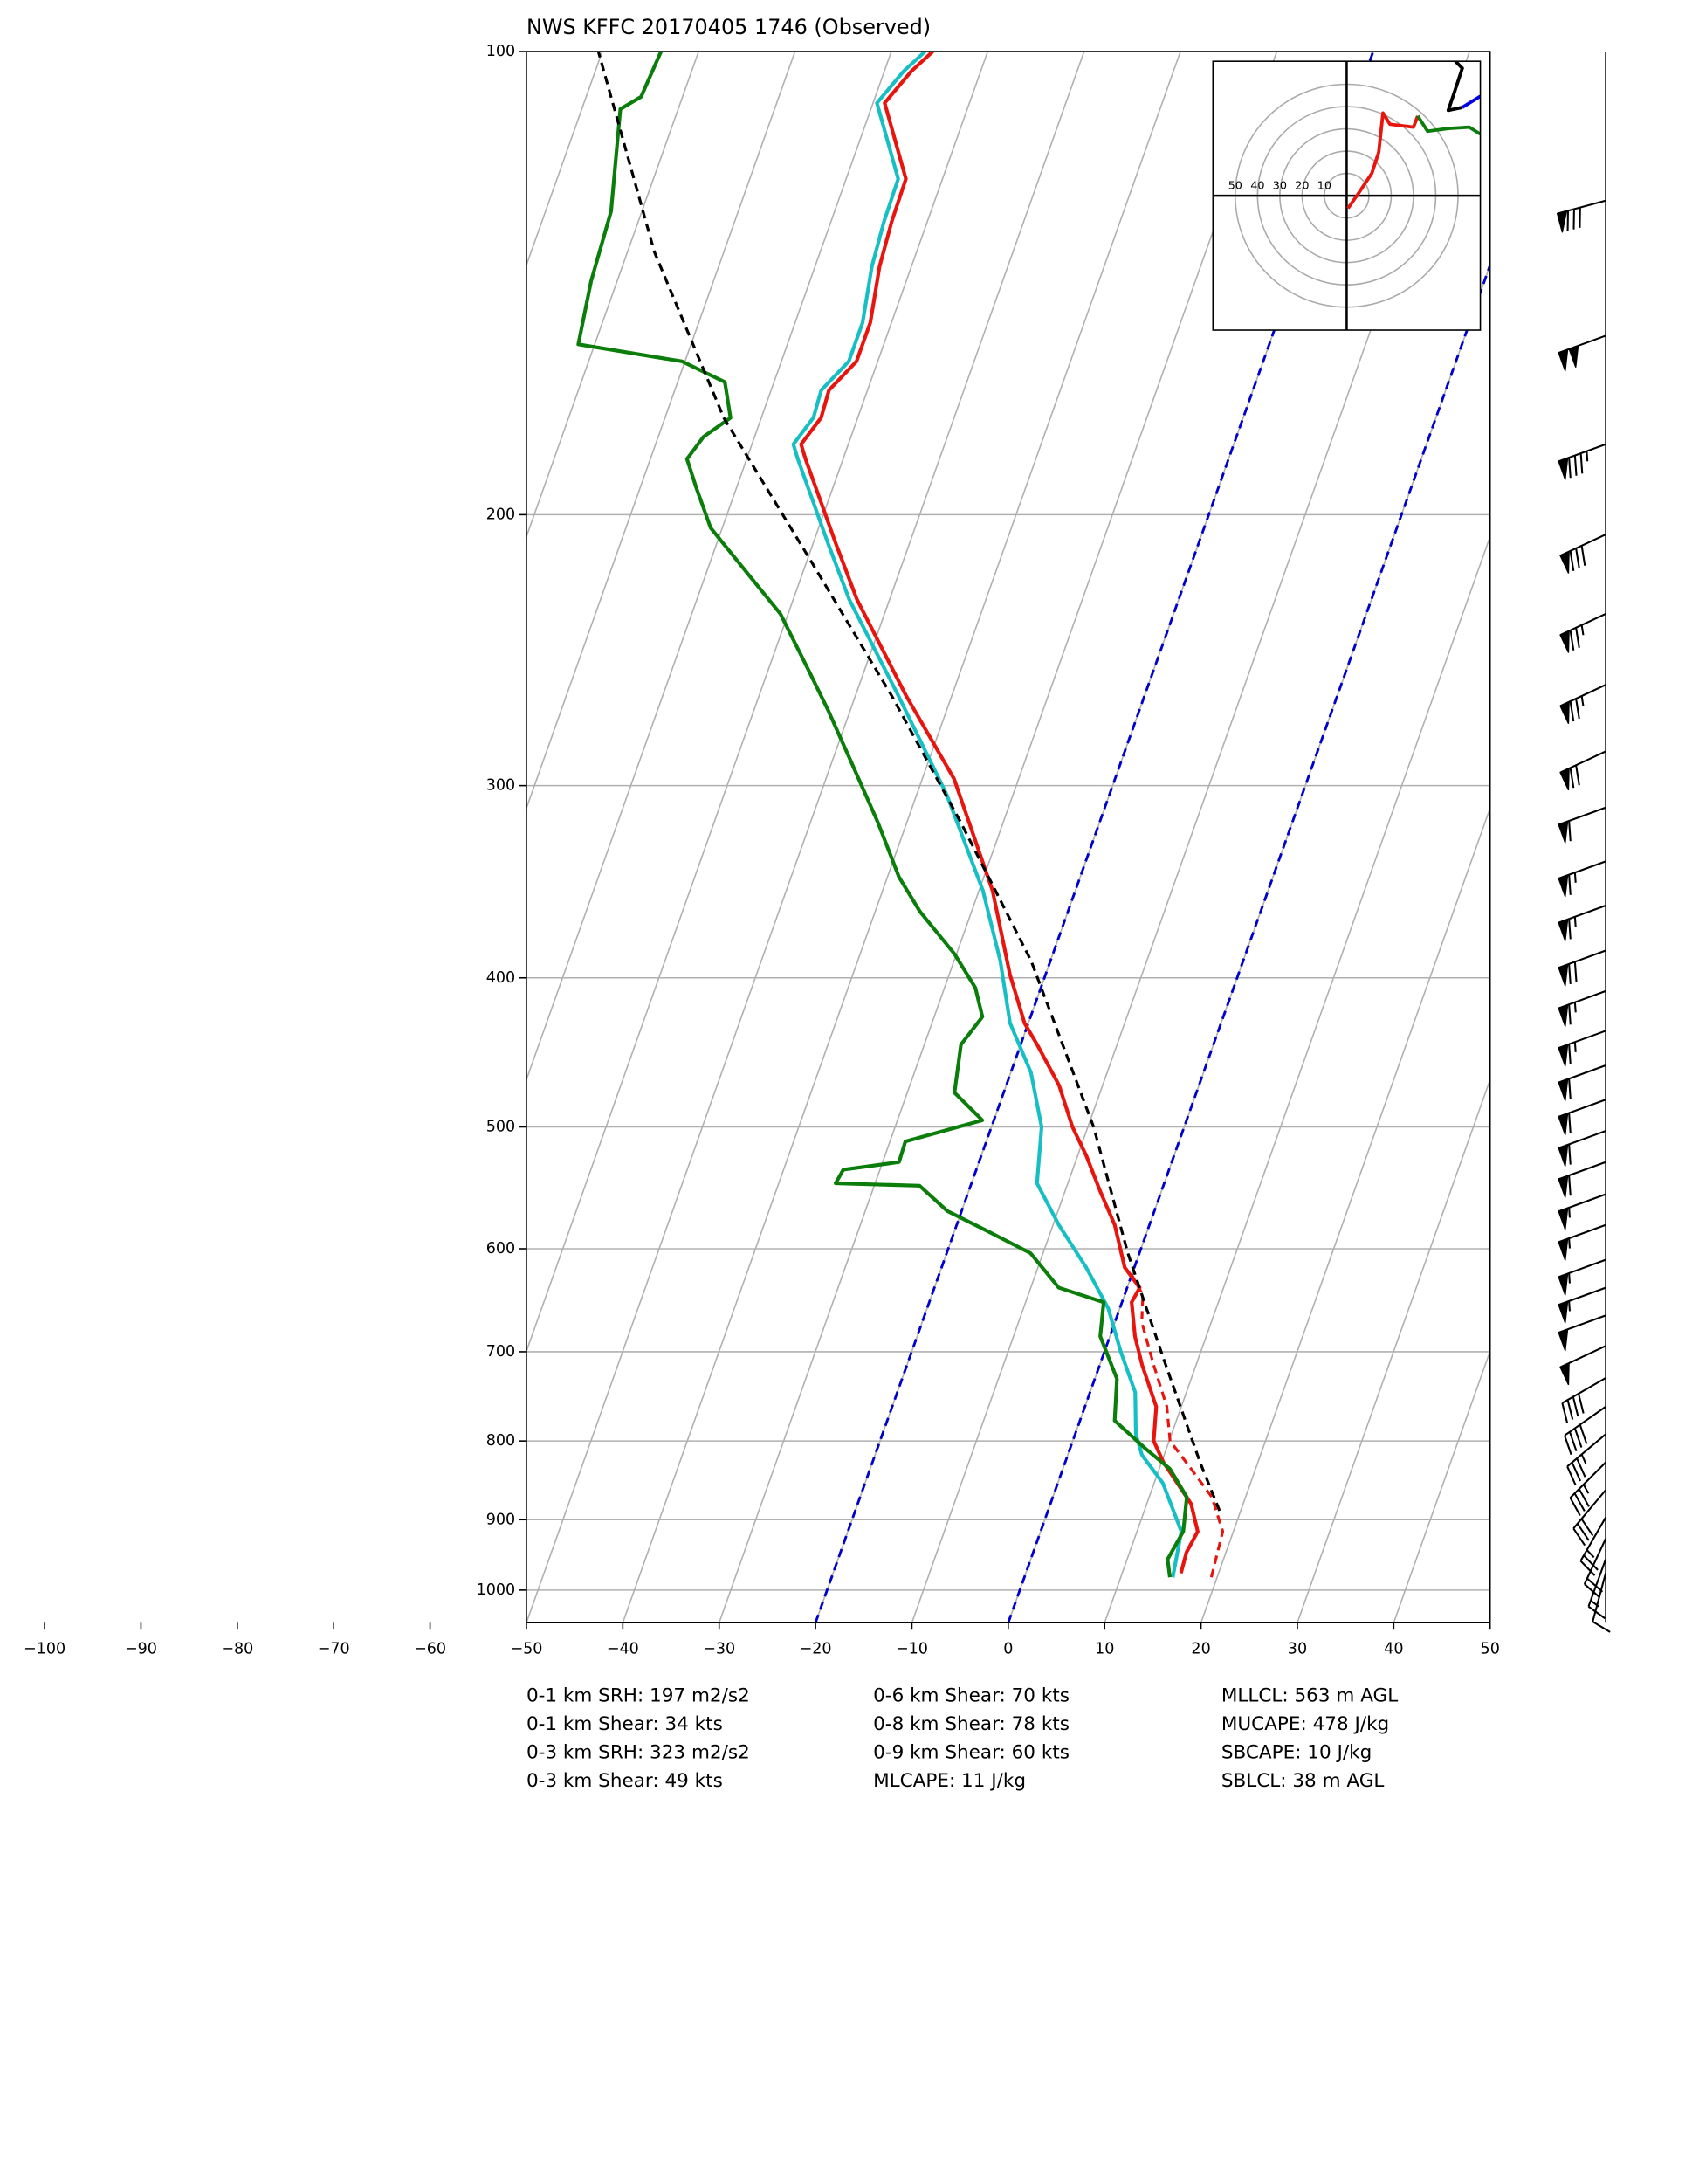 Image resolution: width=1699 pixels, height=2184 pixels. What do you see at coordinates (500, 514) in the screenshot?
I see `y-tick-label: 200` at bounding box center [500, 514].